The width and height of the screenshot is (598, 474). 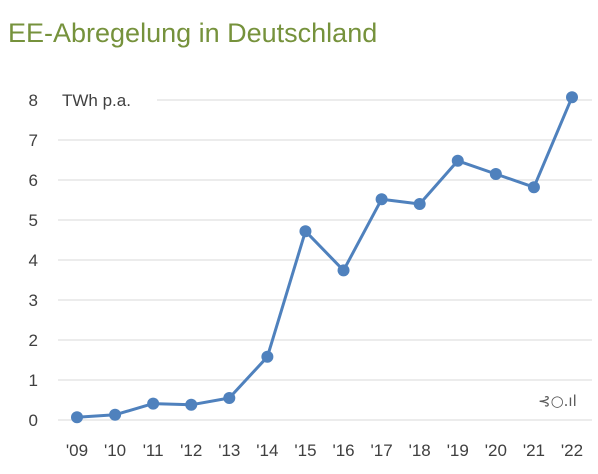 I want to click on y-axis-ticks: 0 1 2 3 4 5 6 7 8, so click(x=33, y=260).